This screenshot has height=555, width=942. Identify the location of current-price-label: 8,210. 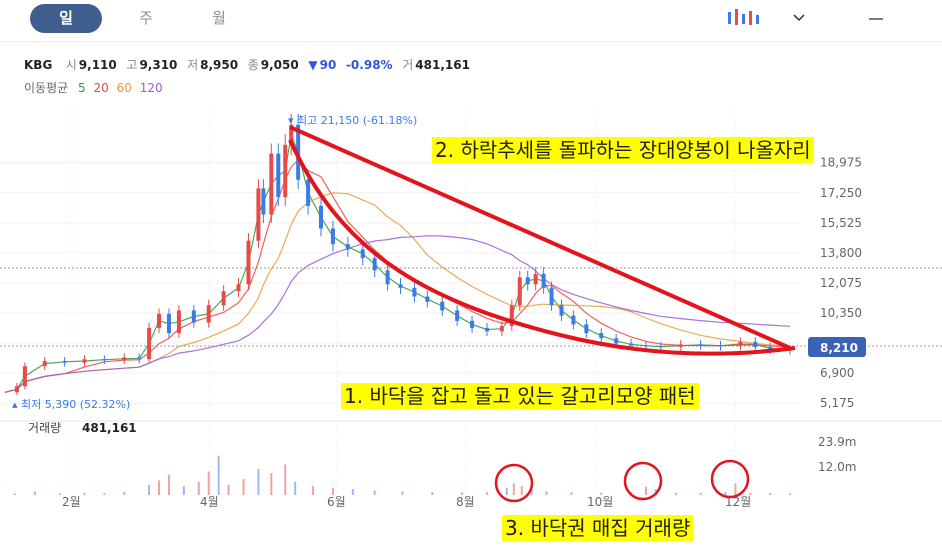
(839, 348).